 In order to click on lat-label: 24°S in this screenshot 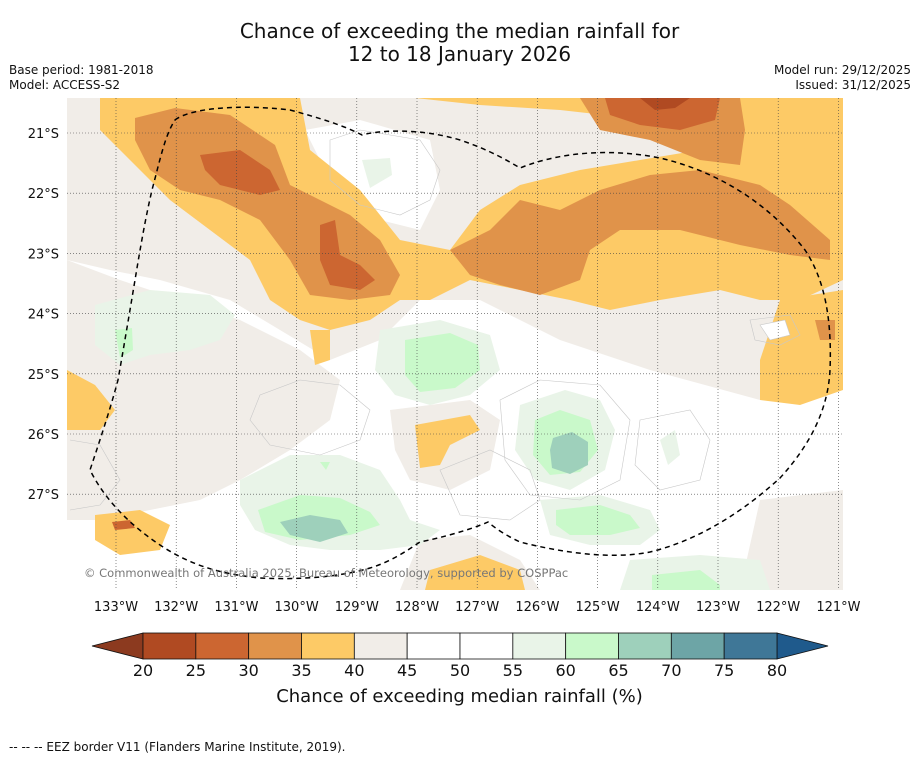, I will do `click(43, 315)`.